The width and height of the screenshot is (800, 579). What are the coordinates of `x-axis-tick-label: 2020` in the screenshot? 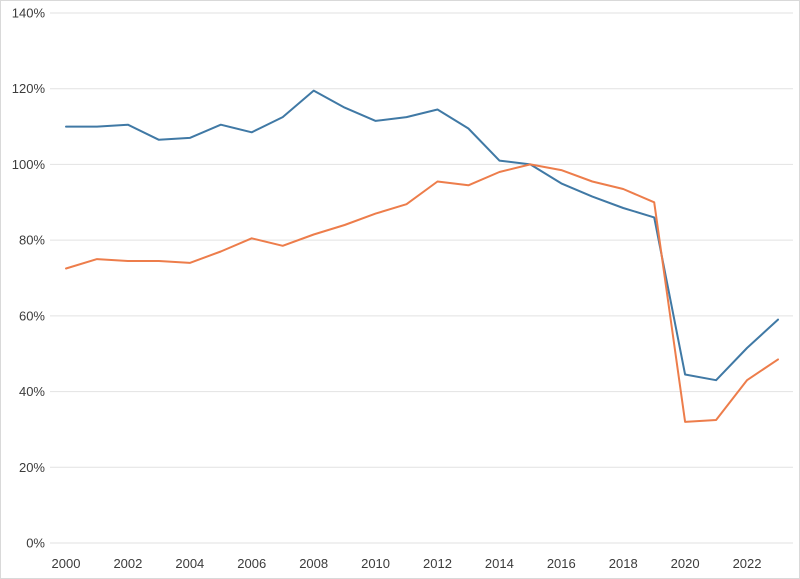 It's located at (685, 563).